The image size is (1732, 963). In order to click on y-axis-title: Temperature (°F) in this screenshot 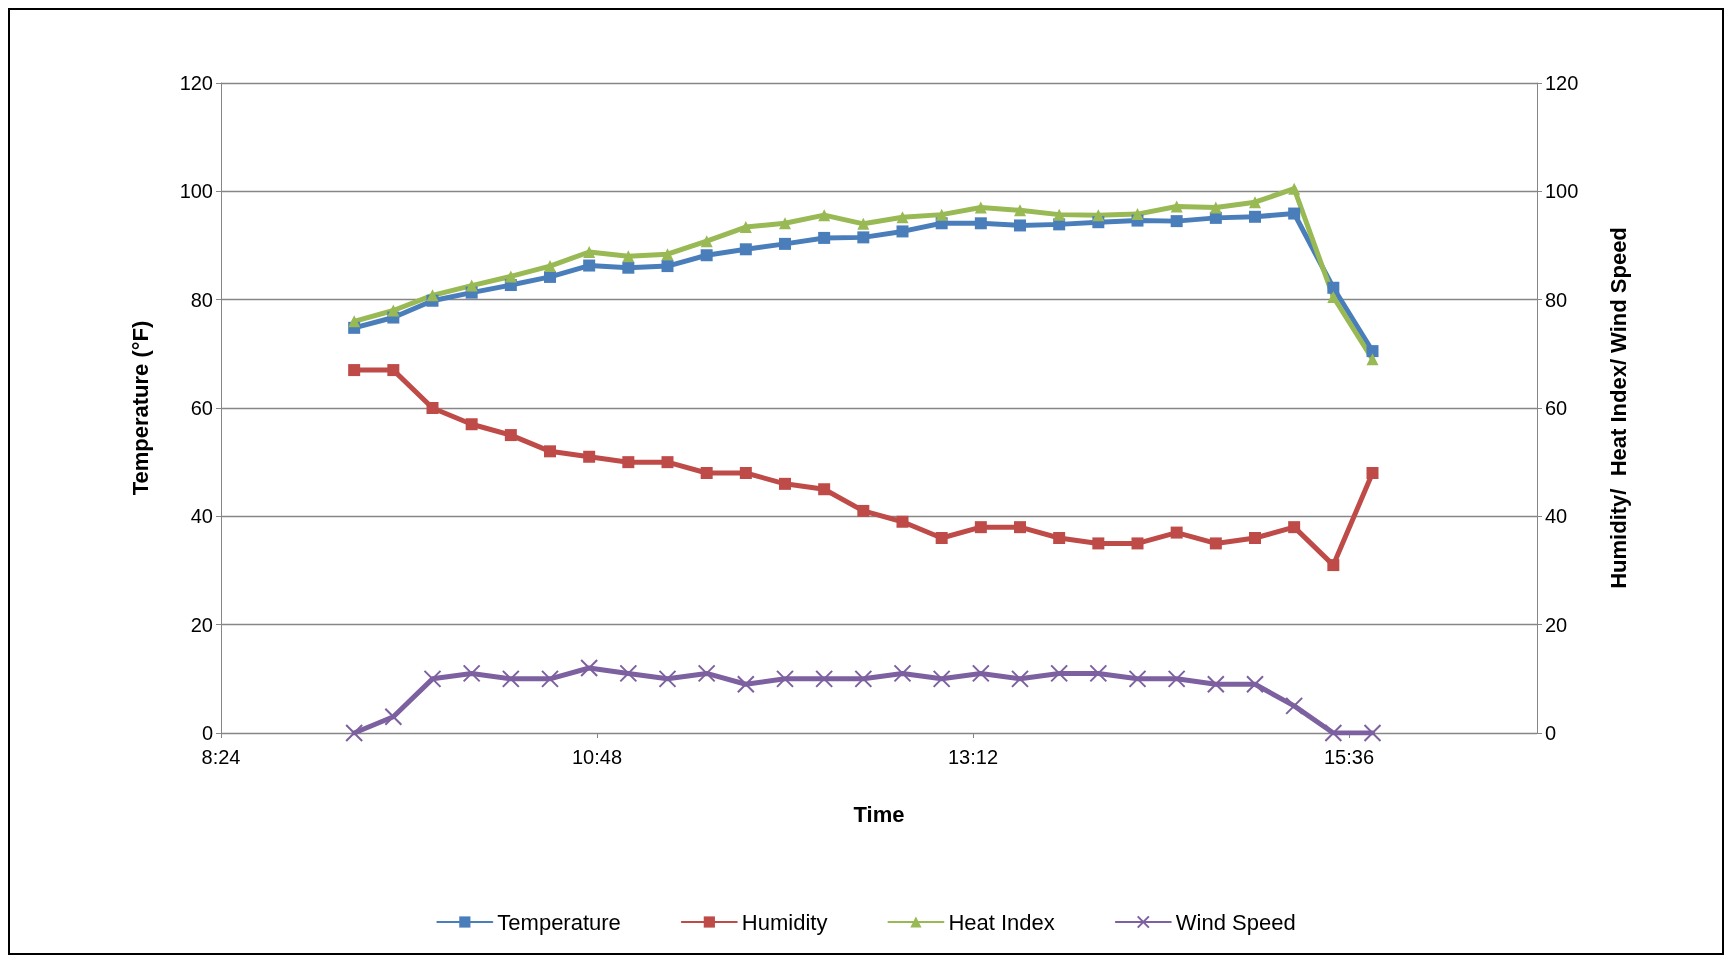, I will do `click(140, 408)`.